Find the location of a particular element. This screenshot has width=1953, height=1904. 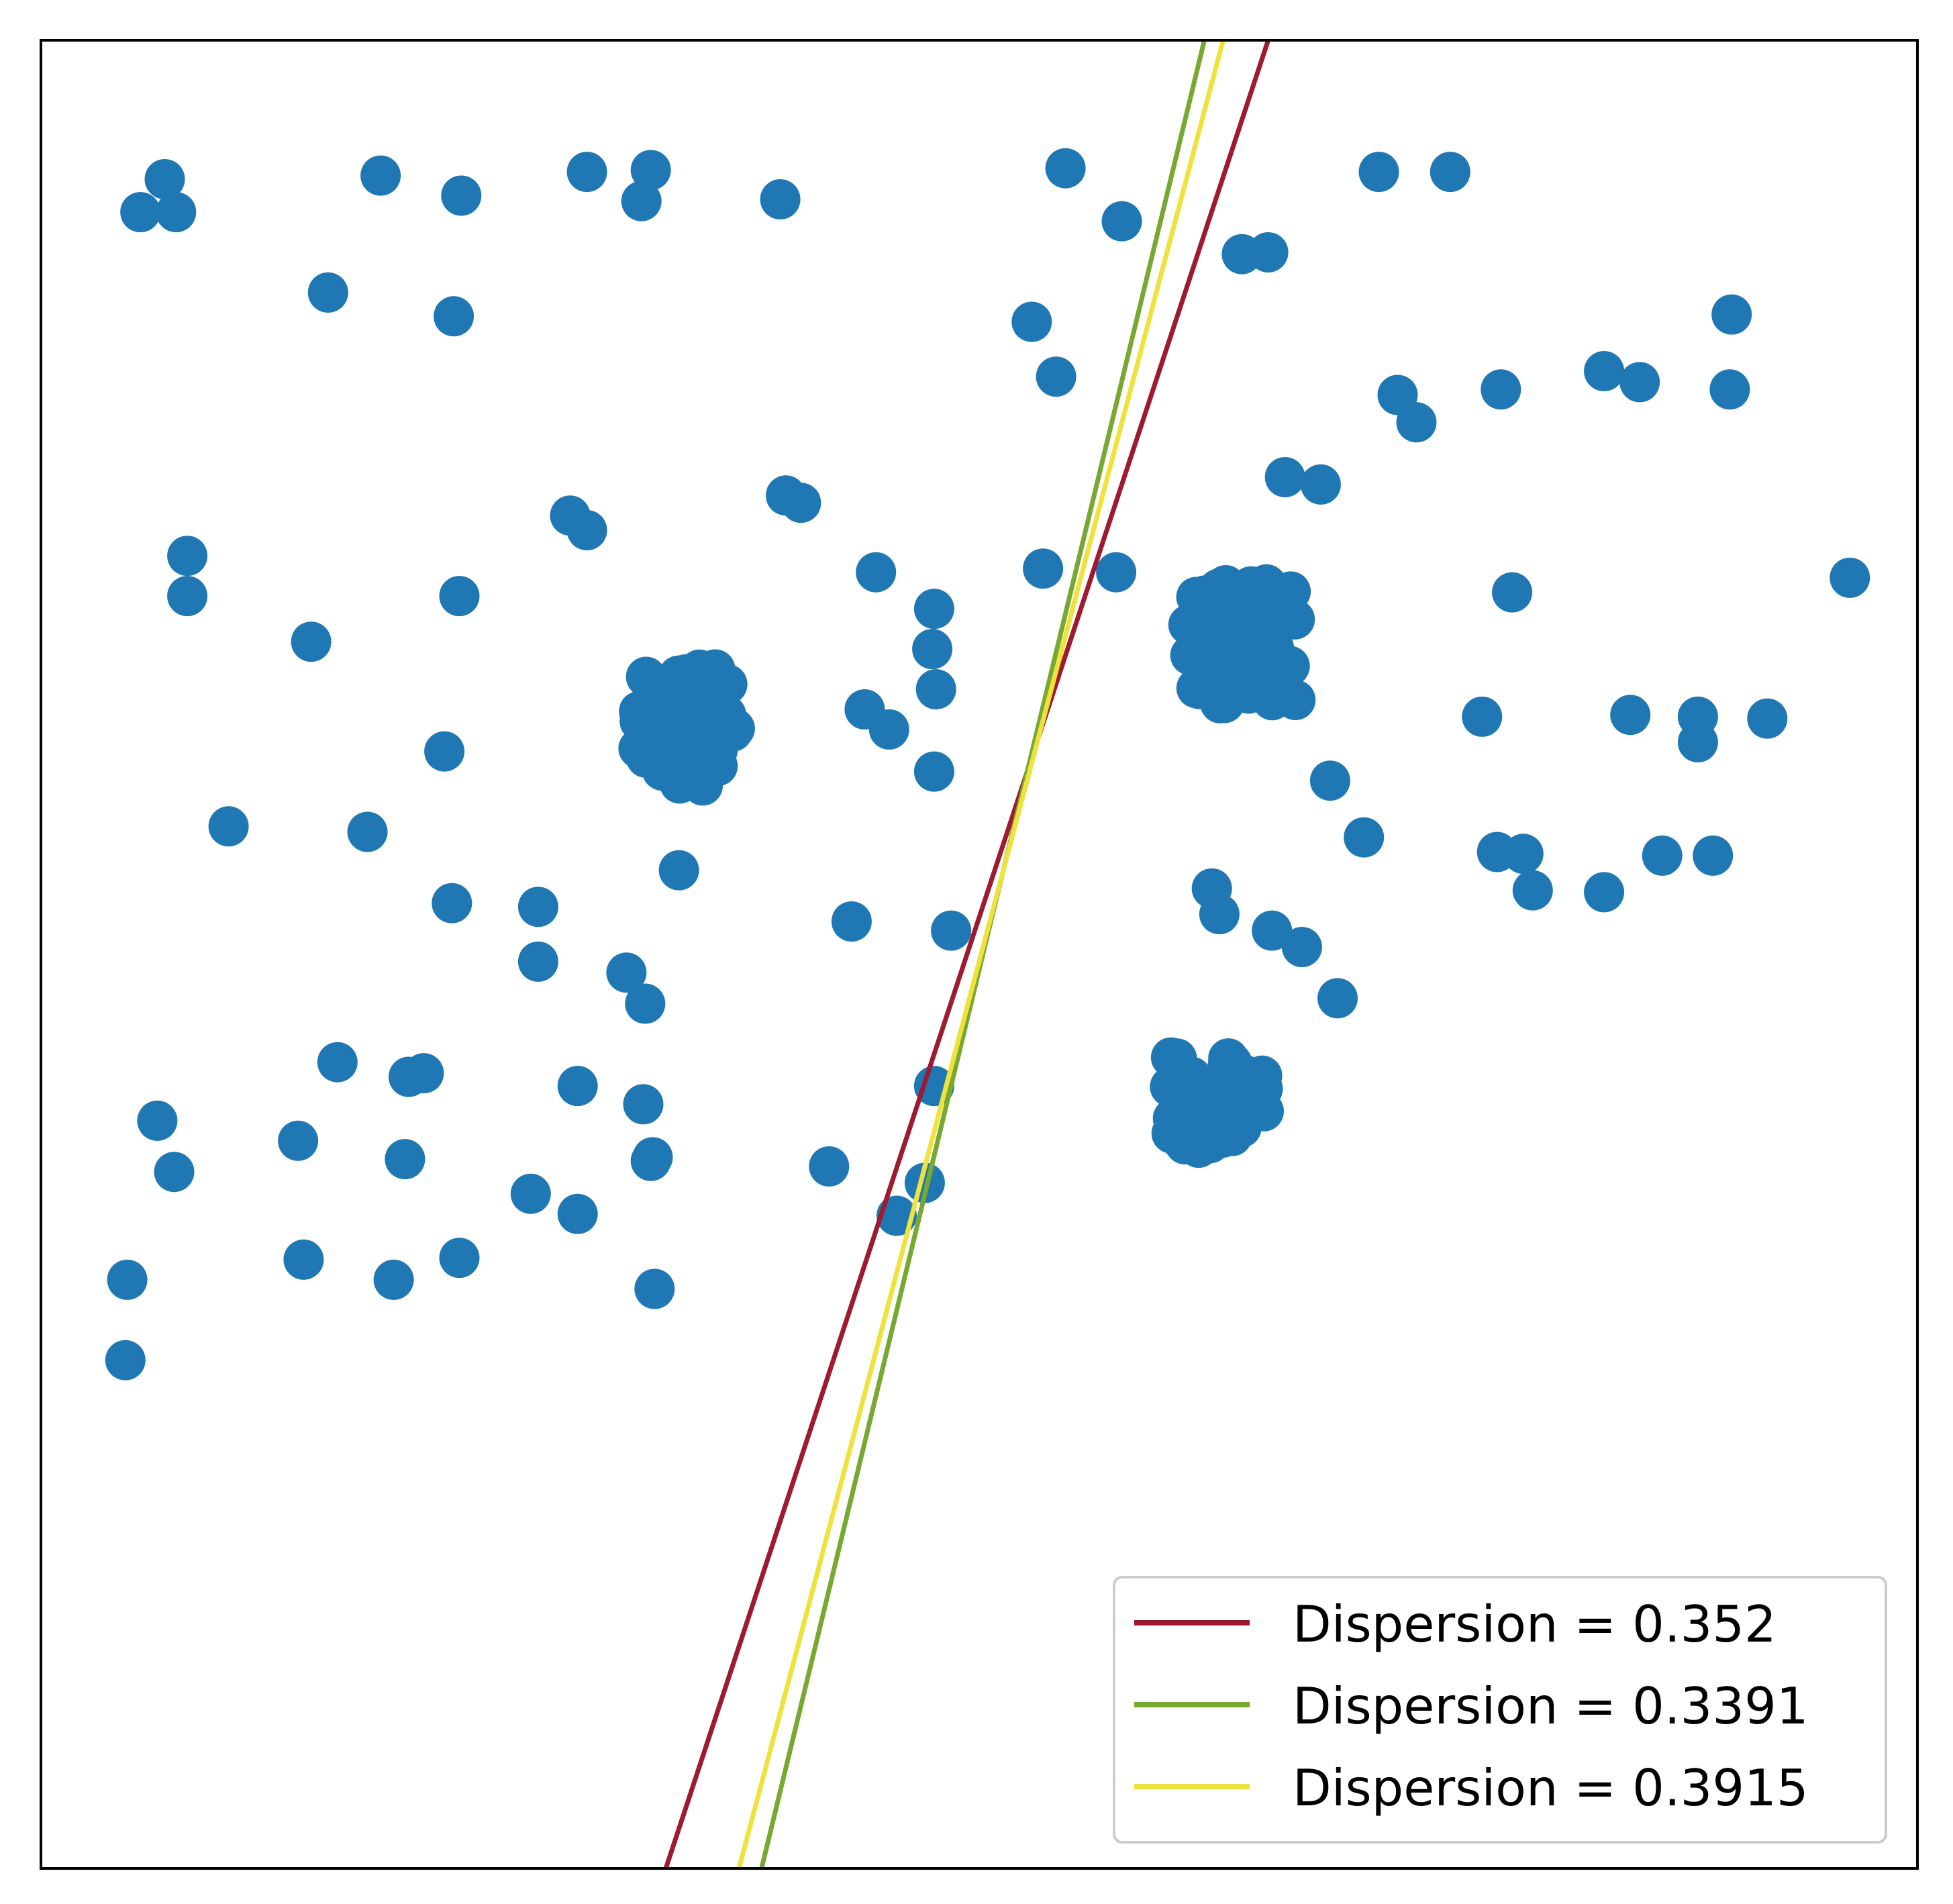

legend-box is located at coordinates (1500, 1710).